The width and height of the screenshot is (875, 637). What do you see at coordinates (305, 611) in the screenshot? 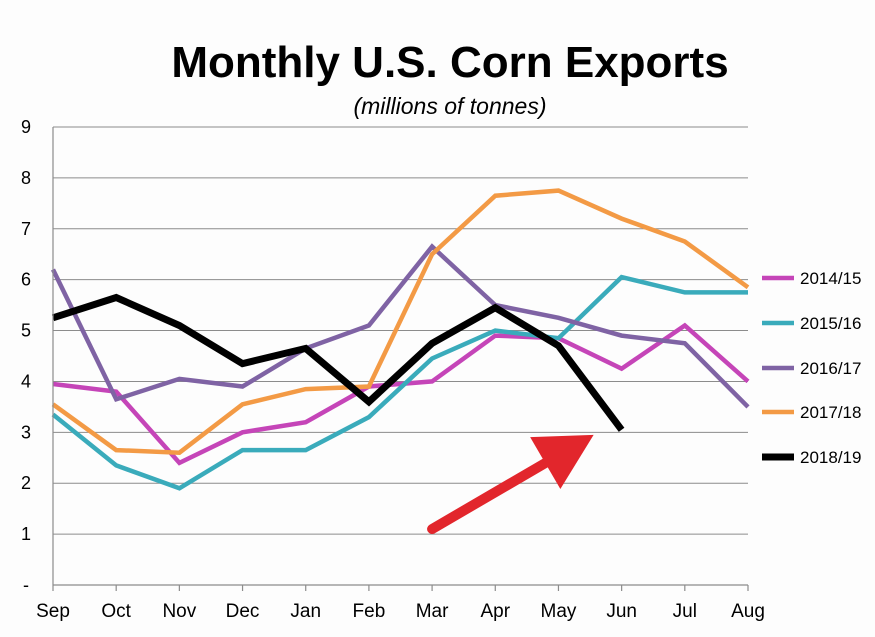
I see `x-tick-label: Jan` at bounding box center [305, 611].